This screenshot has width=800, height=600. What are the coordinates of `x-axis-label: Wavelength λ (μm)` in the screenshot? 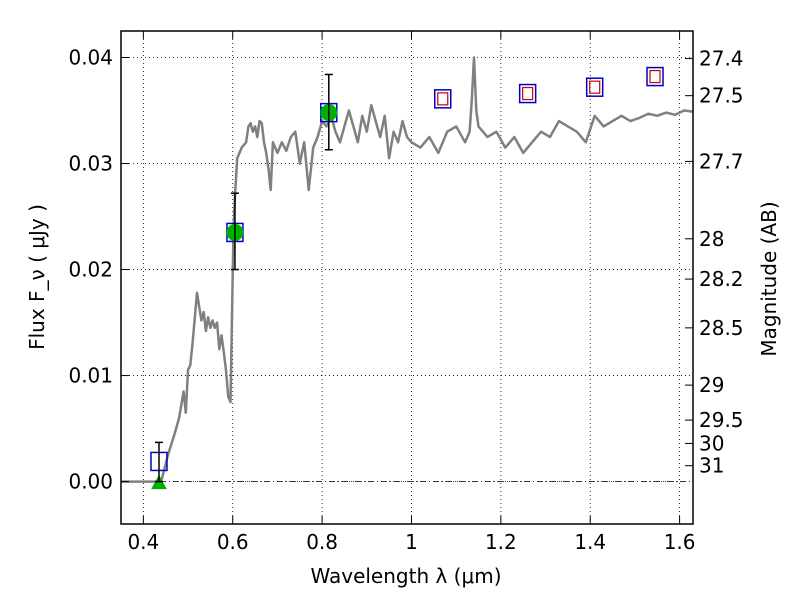 It's located at (405, 576).